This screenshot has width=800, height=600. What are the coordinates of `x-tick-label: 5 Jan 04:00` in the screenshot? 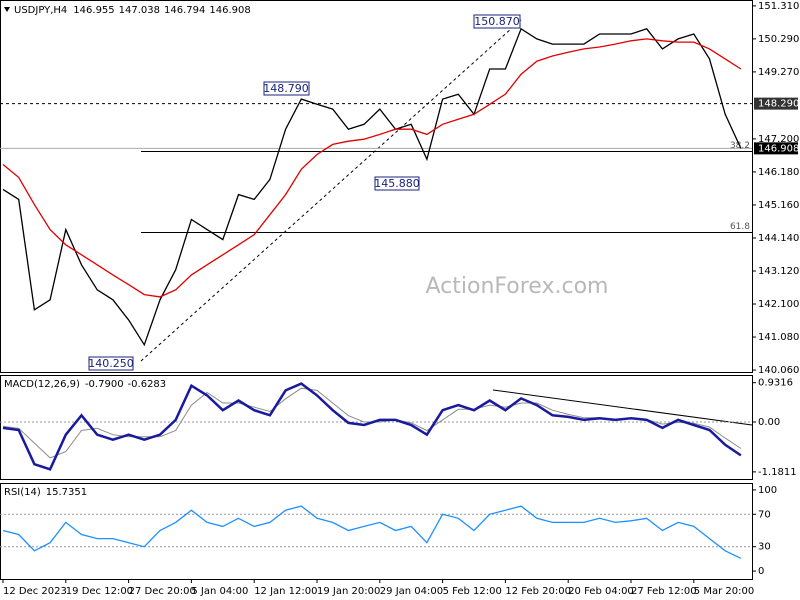 It's located at (219, 591).